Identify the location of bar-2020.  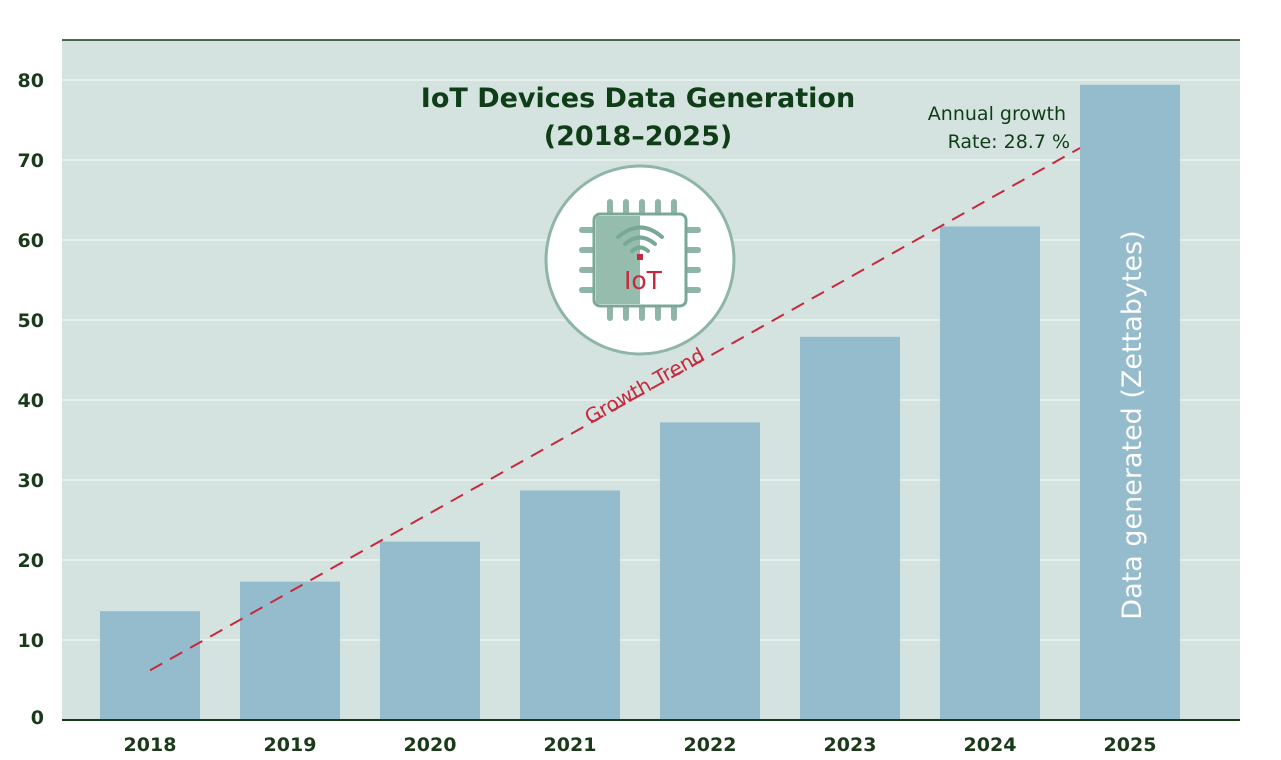
(430, 630).